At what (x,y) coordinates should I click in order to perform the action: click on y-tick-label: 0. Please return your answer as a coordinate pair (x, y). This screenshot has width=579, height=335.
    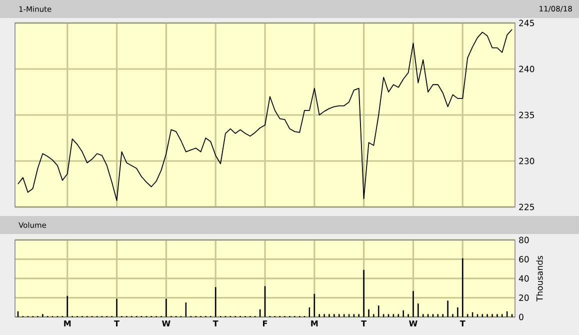
    Looking at the image, I should click on (521, 317).